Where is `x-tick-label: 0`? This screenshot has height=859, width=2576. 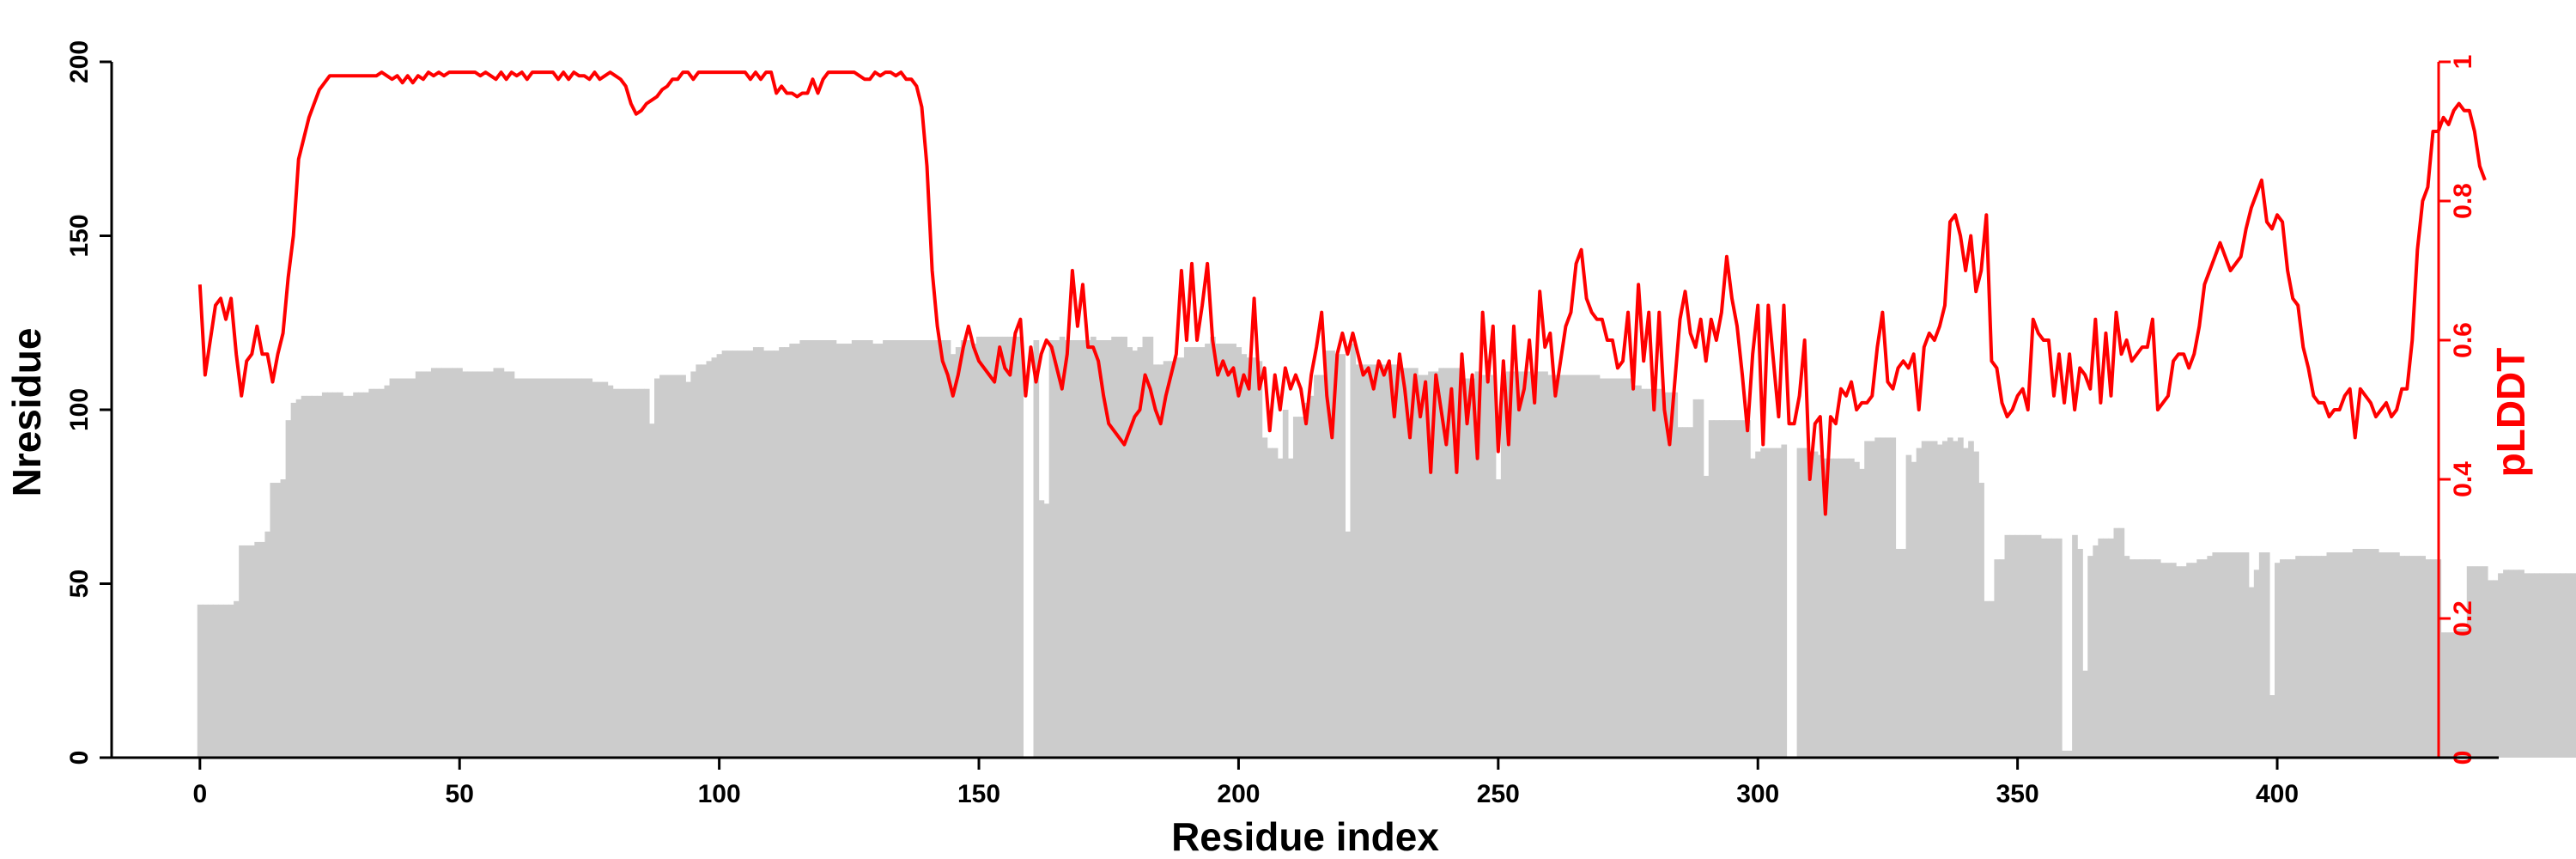
x-tick-label: 0 is located at coordinates (199, 794).